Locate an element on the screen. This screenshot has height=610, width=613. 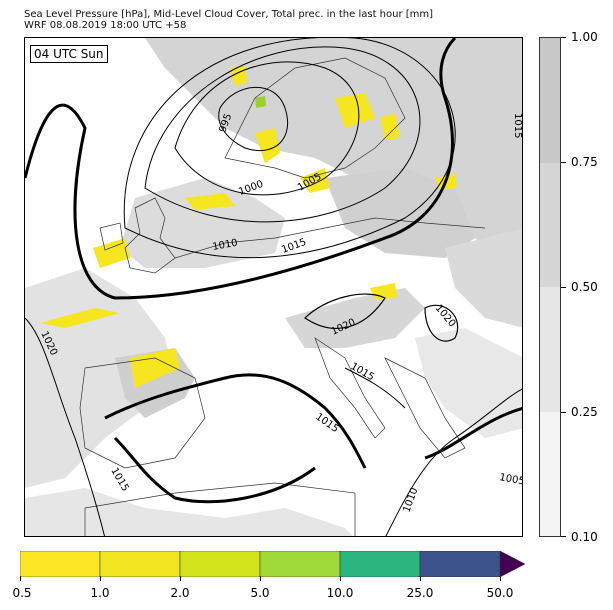
coast-balkans is located at coordinates (425, 408).